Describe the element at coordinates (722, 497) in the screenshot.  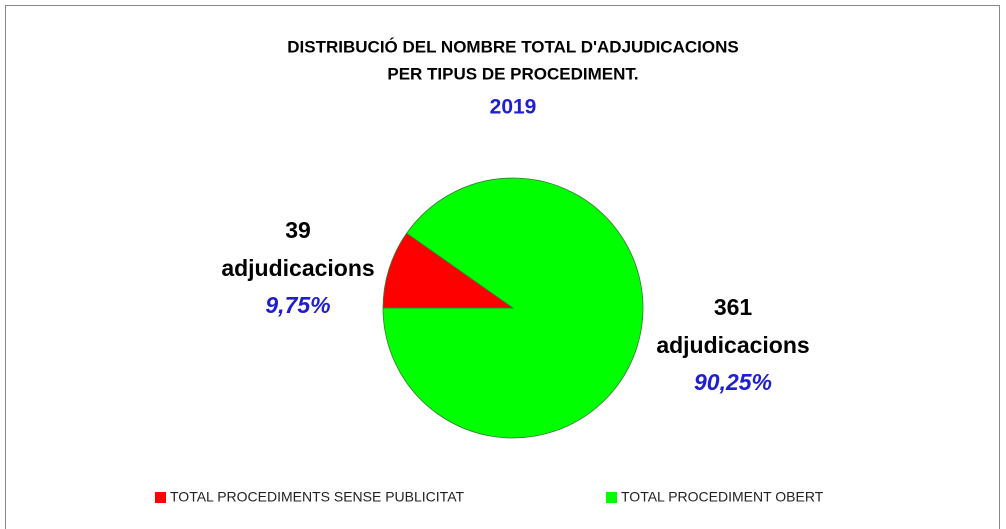
I see `legend-label: TOTAL PROCEDIMENT OBERT` at that location.